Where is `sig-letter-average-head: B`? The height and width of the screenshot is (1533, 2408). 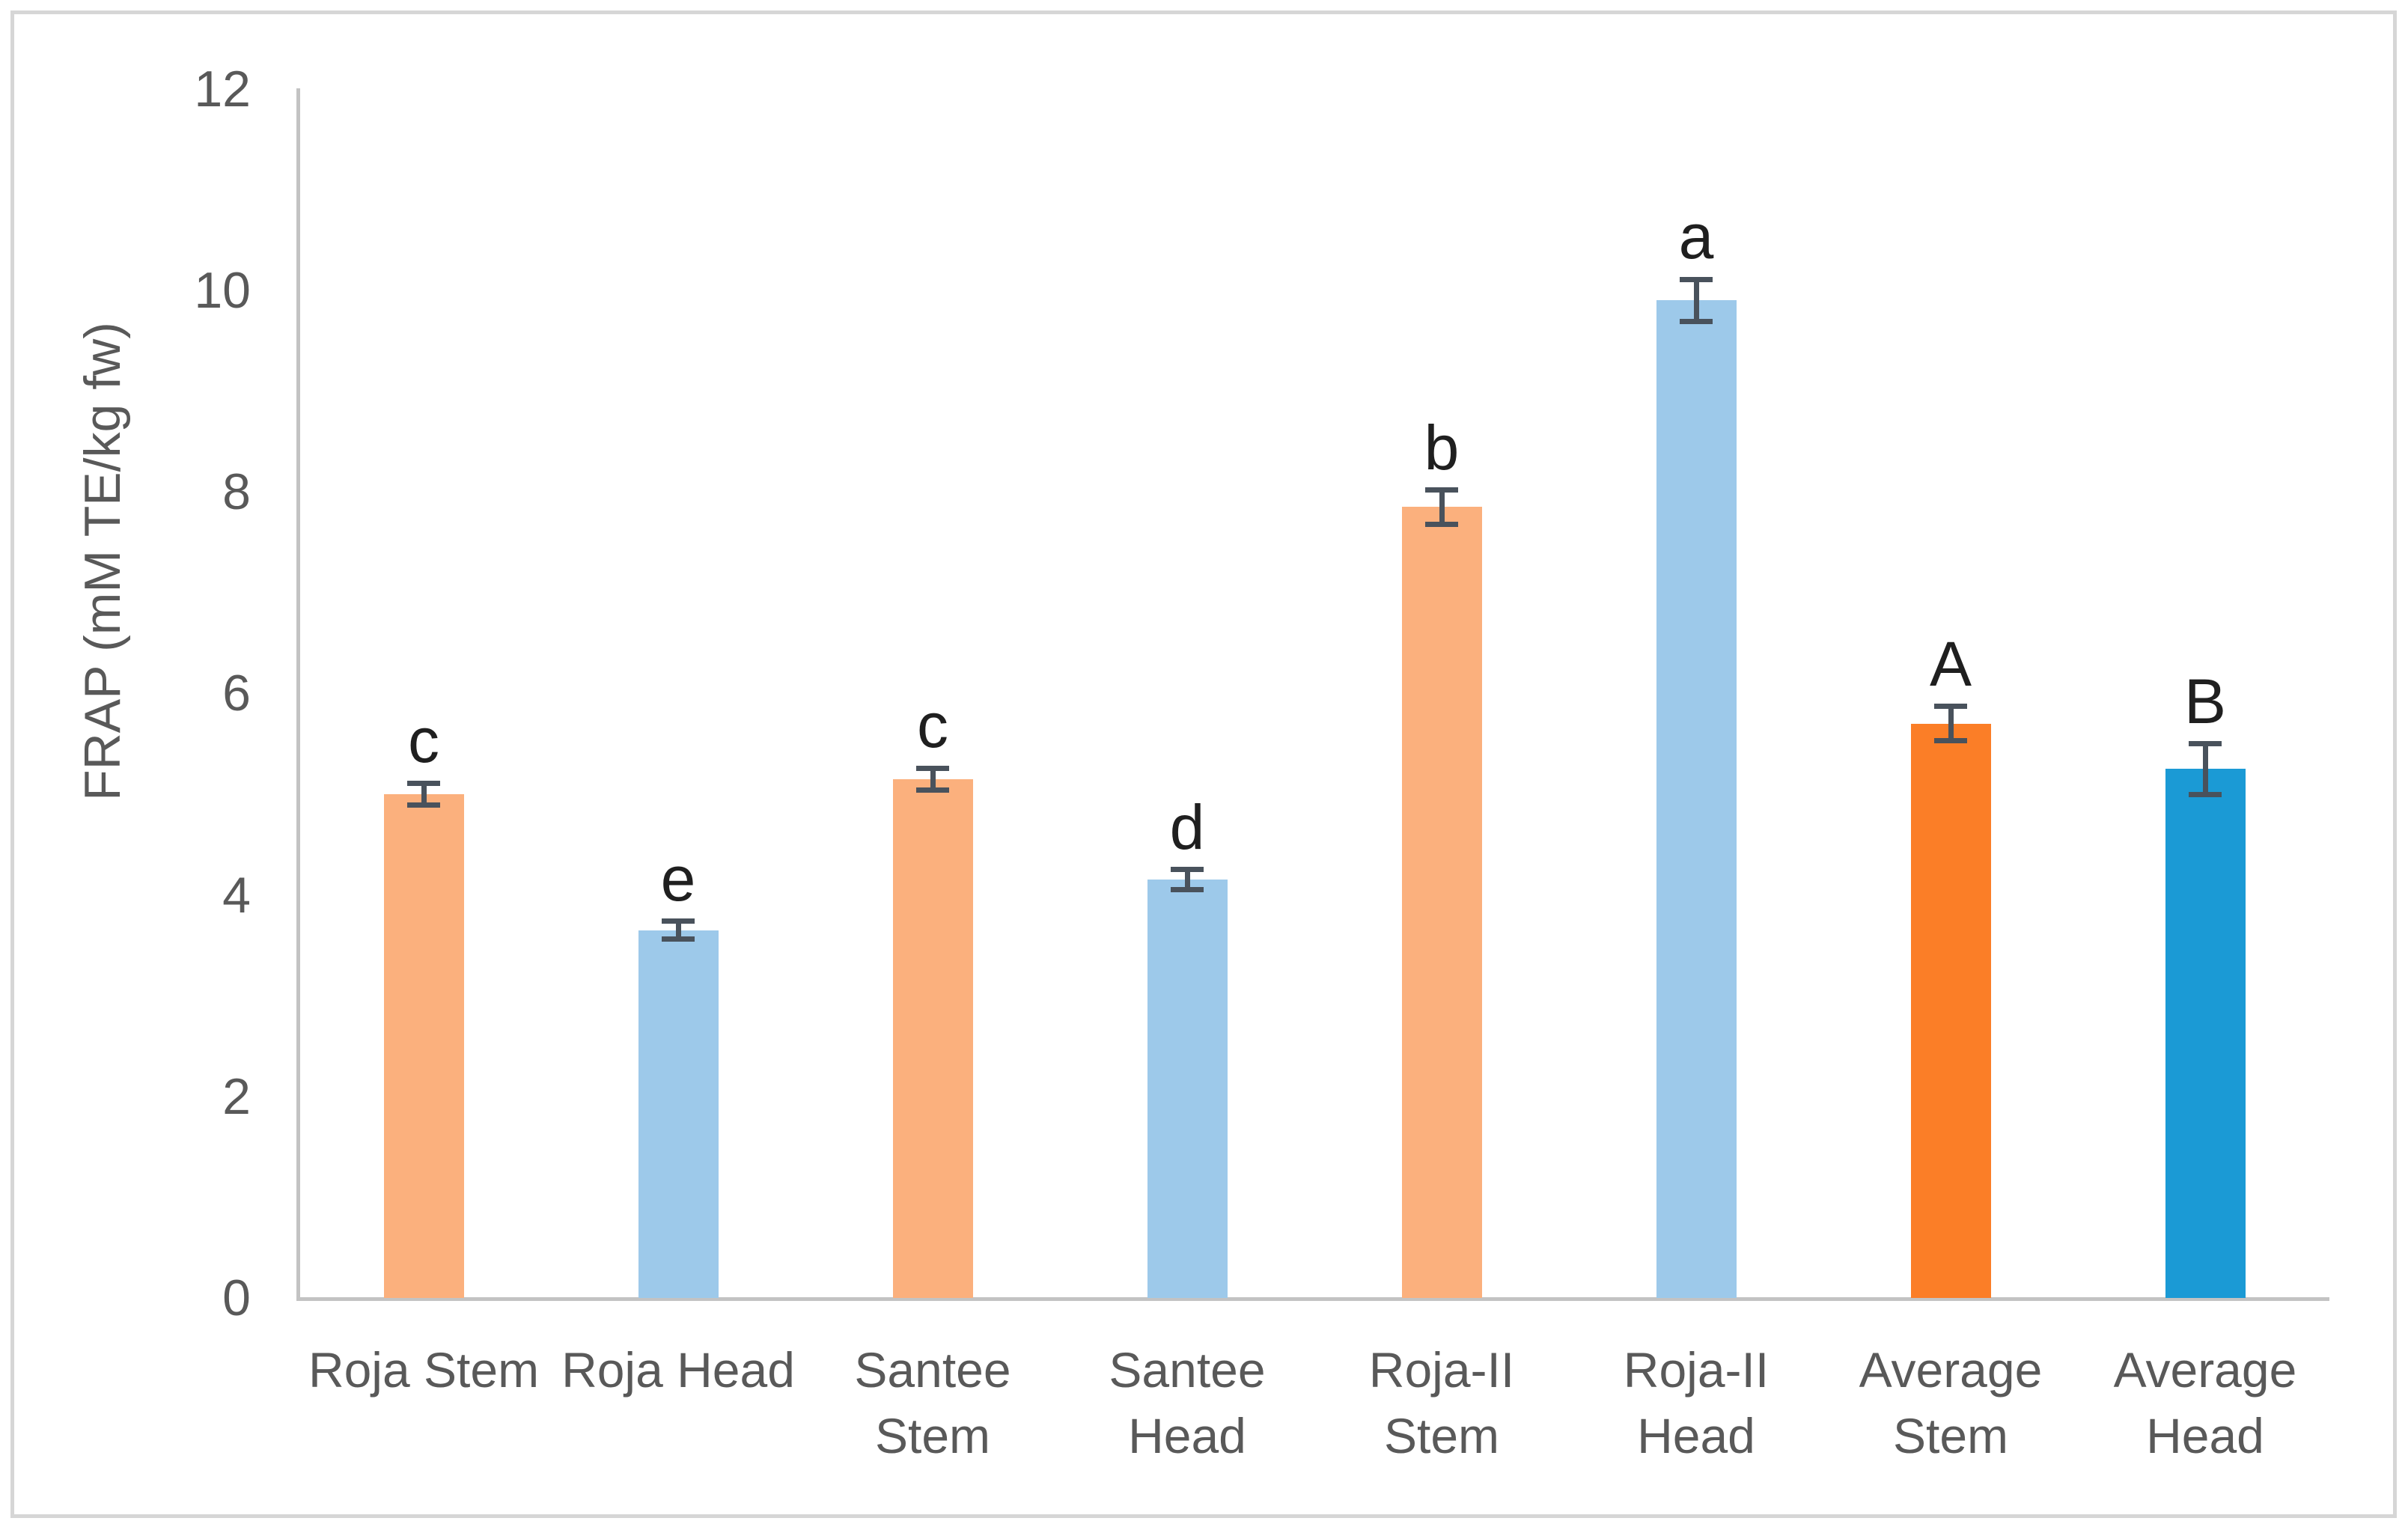 sig-letter-average-head: B is located at coordinates (2205, 701).